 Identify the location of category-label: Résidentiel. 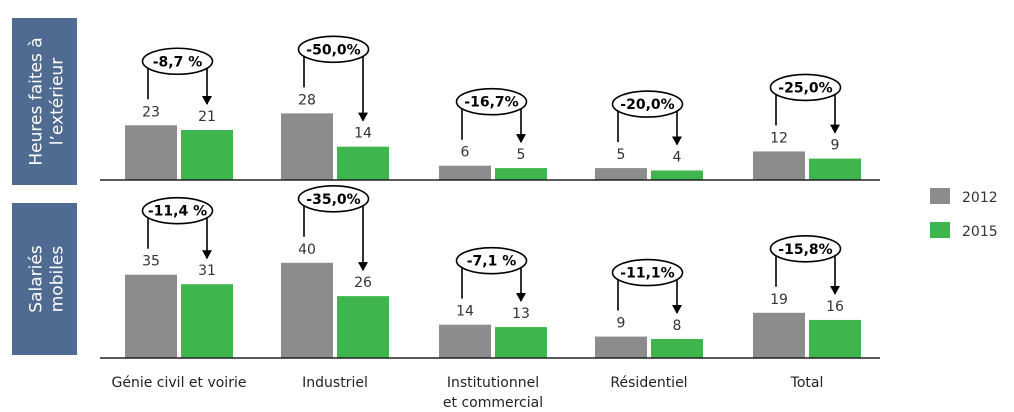
(648, 383).